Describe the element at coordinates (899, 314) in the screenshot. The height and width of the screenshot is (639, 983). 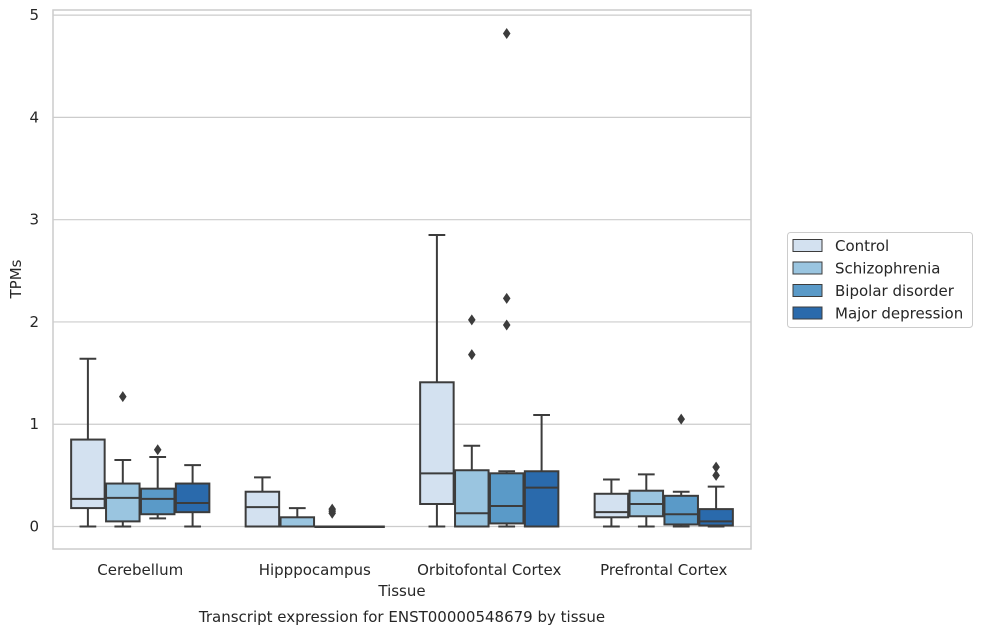
I see `legend-entry-label: Major depression` at that location.